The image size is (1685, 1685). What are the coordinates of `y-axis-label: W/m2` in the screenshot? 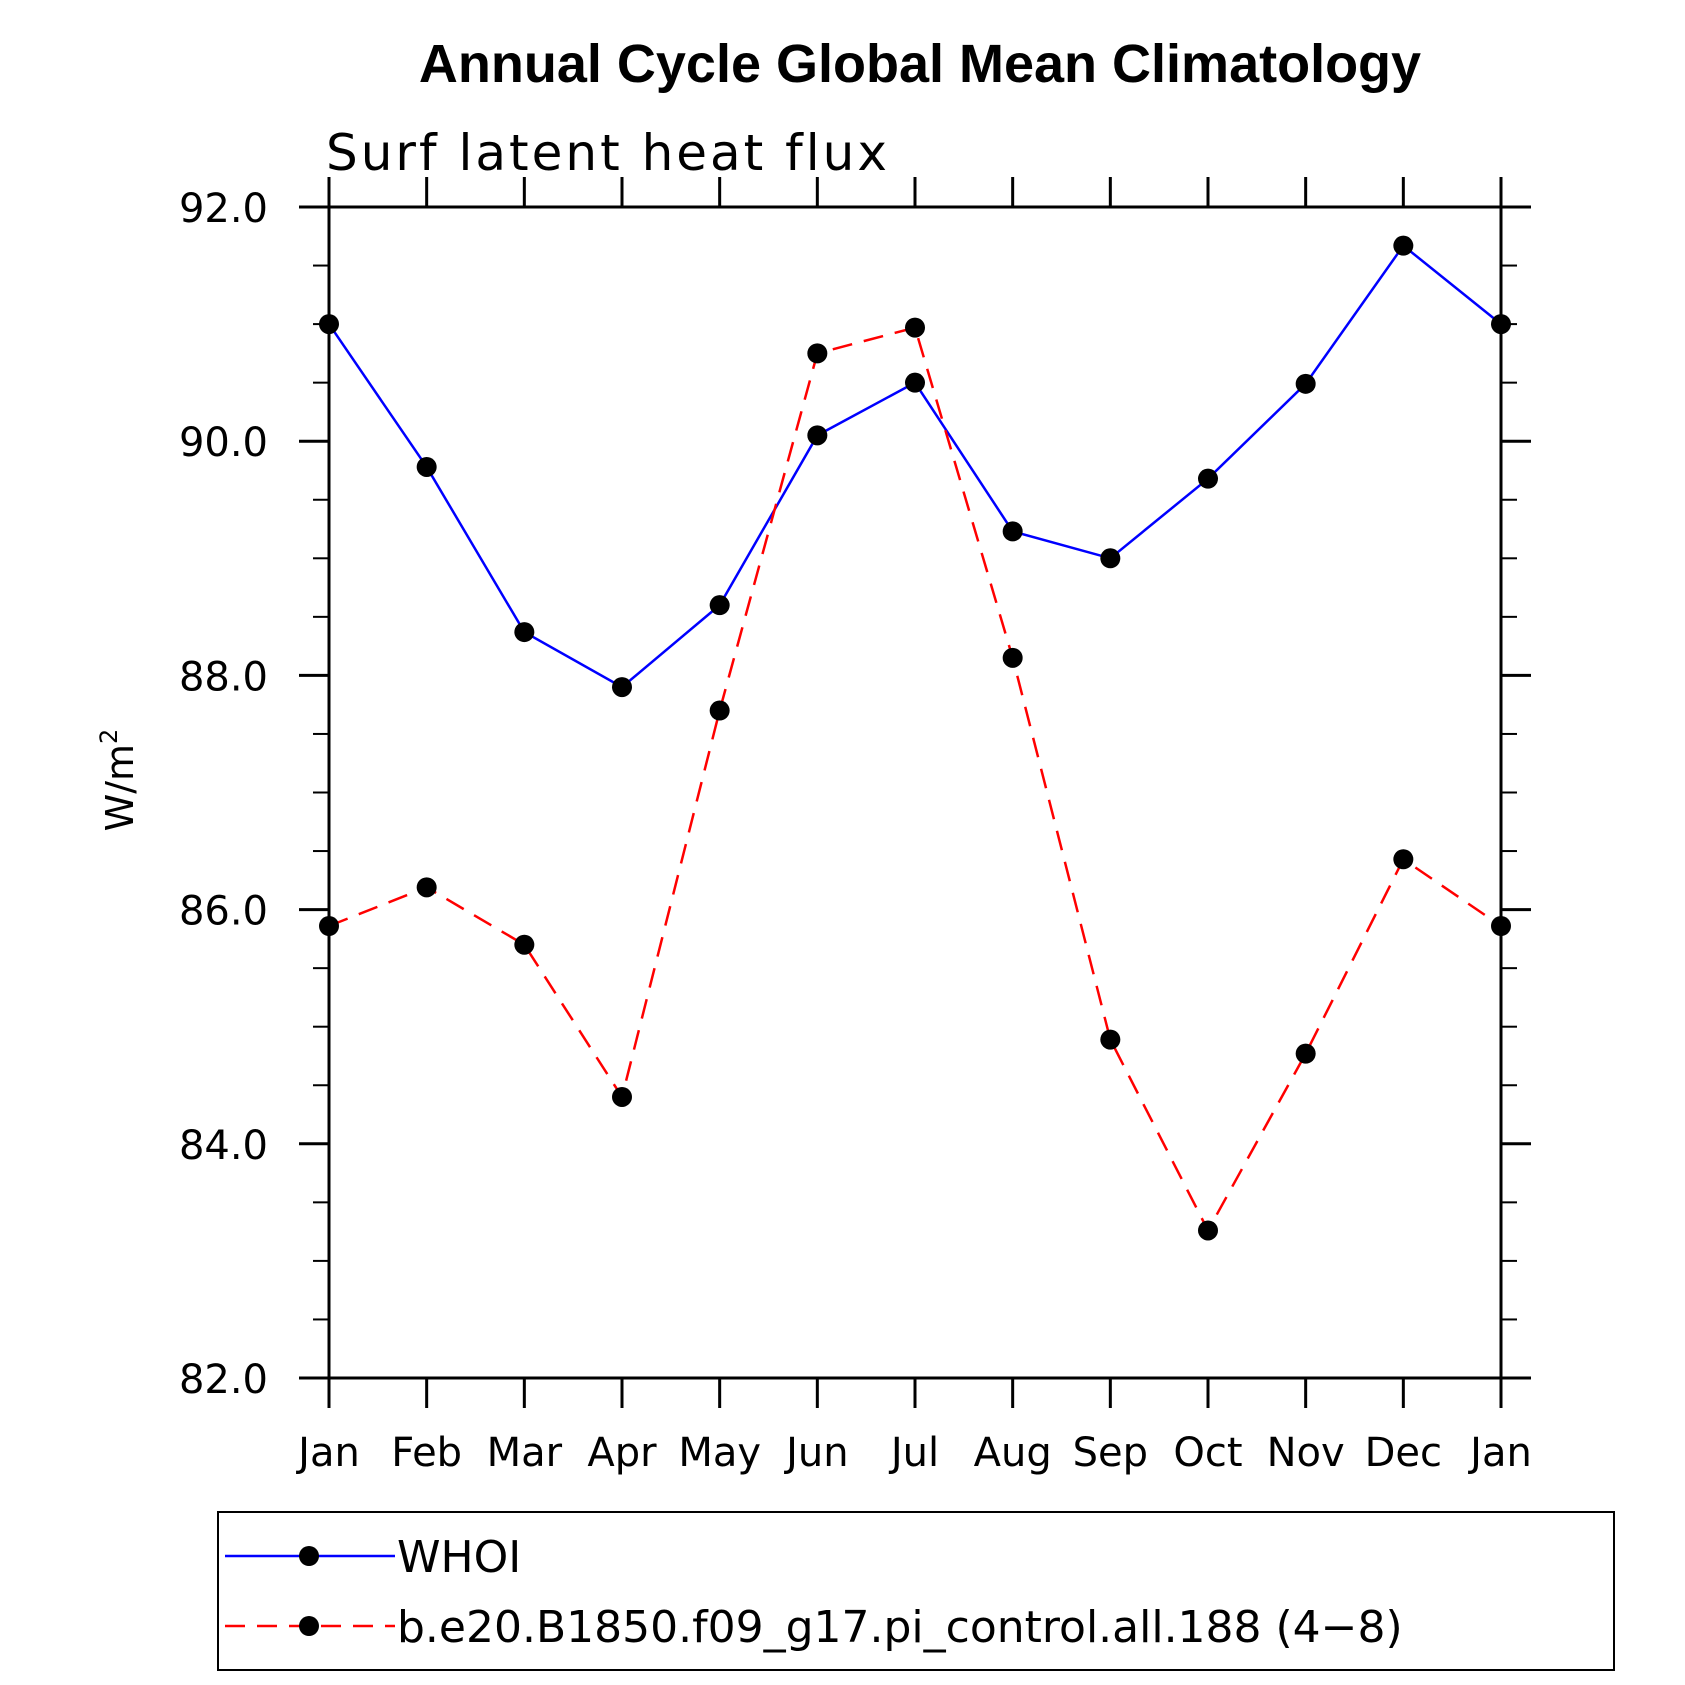 It's located at (118, 780).